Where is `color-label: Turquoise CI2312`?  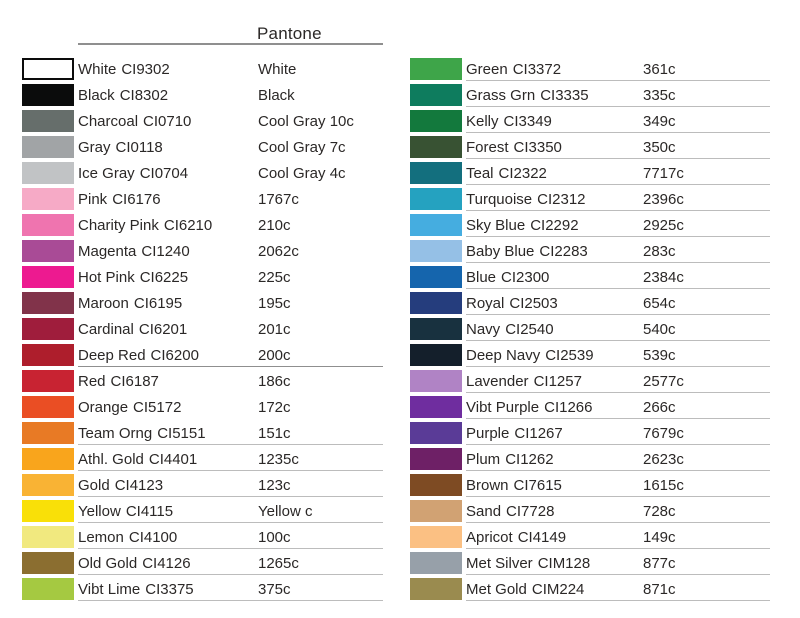
color-label: Turquoise CI2312 is located at coordinates (526, 199).